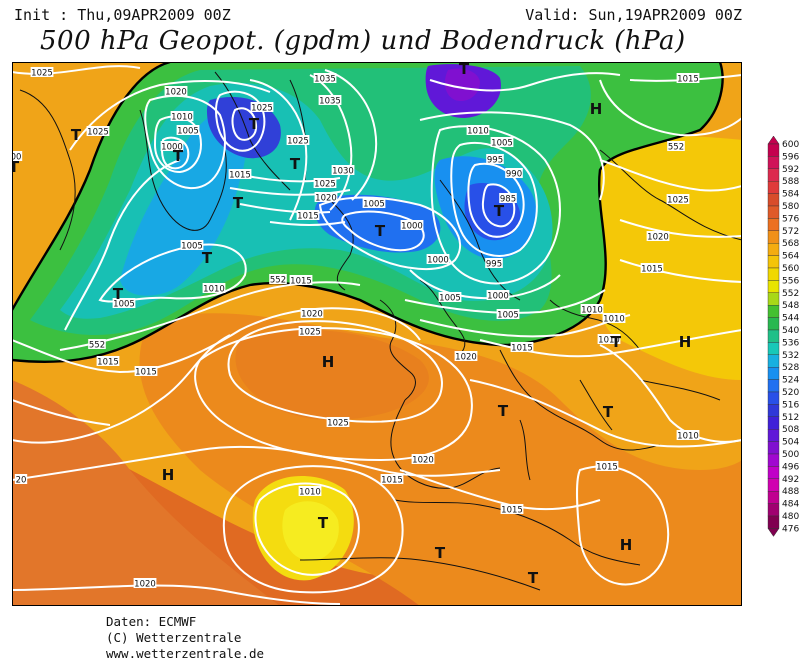 The height and width of the screenshot is (671, 812). What do you see at coordinates (122, 15) in the screenshot?
I see `init-time: Init : Thu,09APR2009 00Z` at bounding box center [122, 15].